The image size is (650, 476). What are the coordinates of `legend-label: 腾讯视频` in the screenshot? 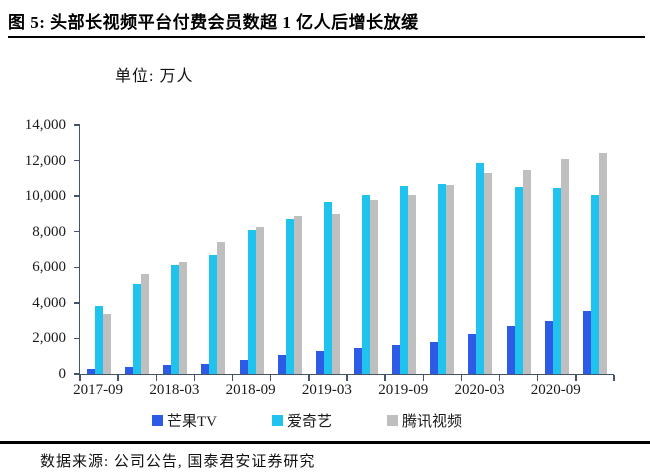 It's located at (432, 422).